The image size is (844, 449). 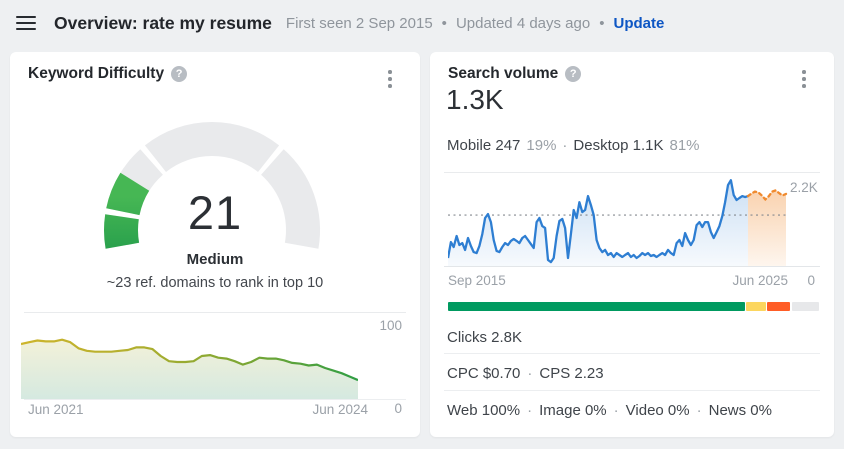 I want to click on volume-xend-label: Jun 2025, so click(x=760, y=280).